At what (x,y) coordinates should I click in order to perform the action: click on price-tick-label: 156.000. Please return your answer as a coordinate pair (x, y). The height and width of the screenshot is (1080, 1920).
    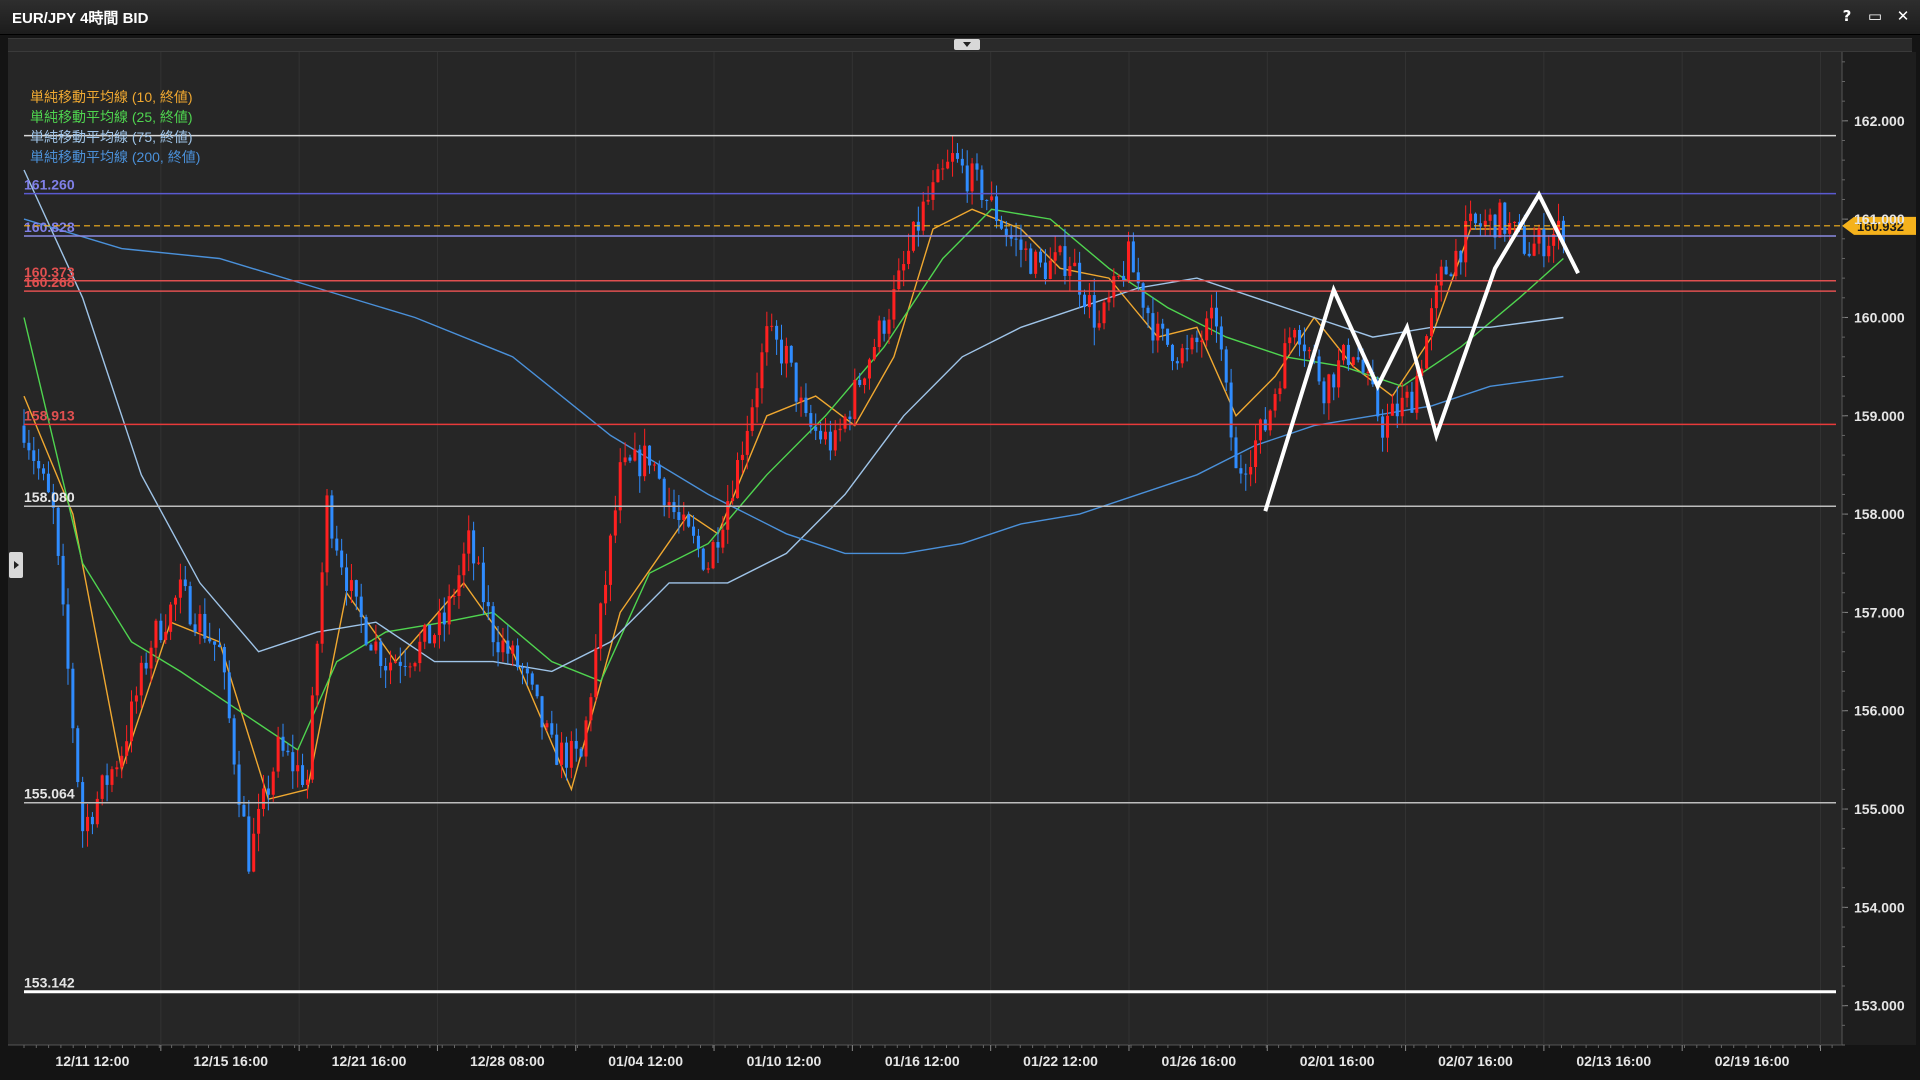
    Looking at the image, I should click on (1879, 711).